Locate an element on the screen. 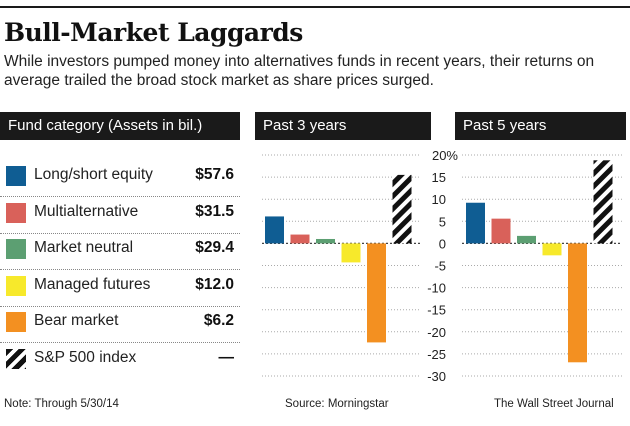 The height and width of the screenshot is (426, 630). y-tick-label: 10 is located at coordinates (439, 199).